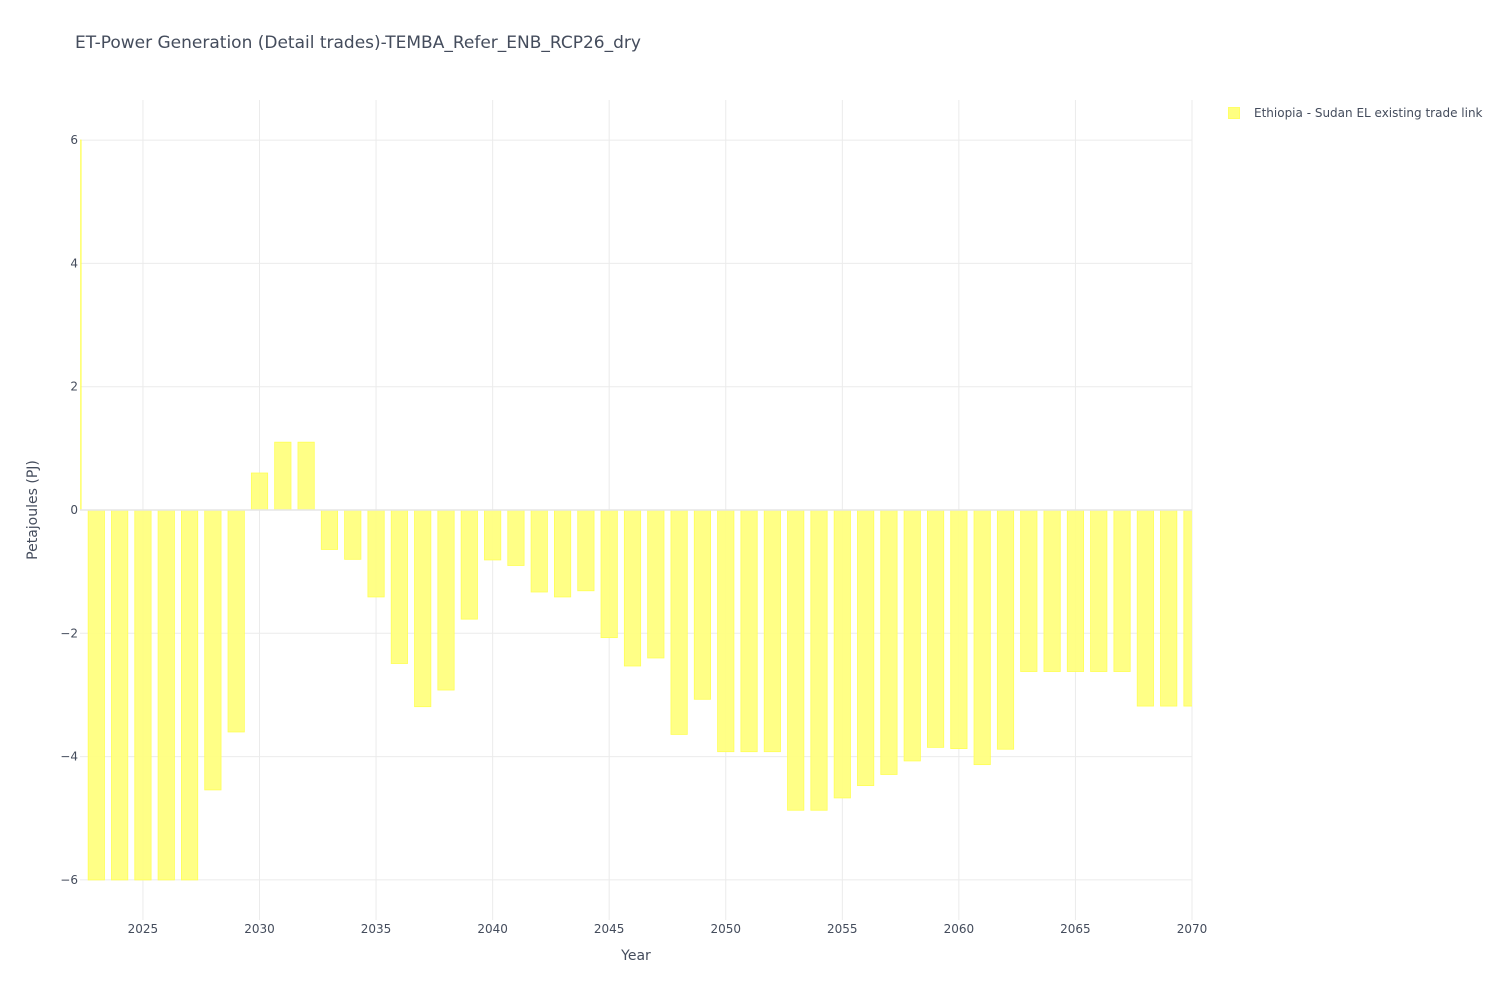 The height and width of the screenshot is (1000, 1500). What do you see at coordinates (376, 929) in the screenshot?
I see `x-tick-label: 2035` at bounding box center [376, 929].